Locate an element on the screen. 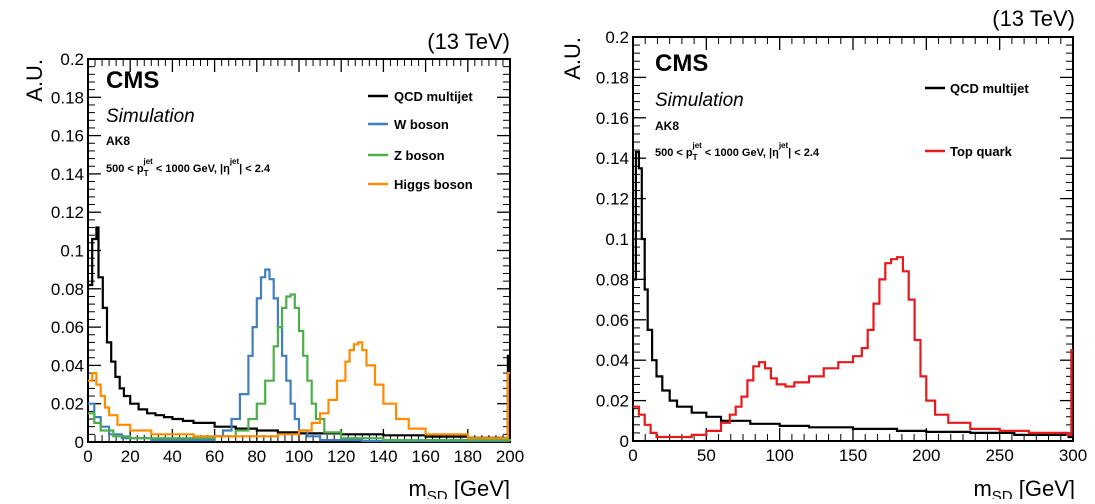 Image resolution: width=1095 pixels, height=504 pixels. left-kinematic-cut-label: 500 < pTjet < 1000 GeV, |ηjet| < 2.4 is located at coordinates (188, 167).